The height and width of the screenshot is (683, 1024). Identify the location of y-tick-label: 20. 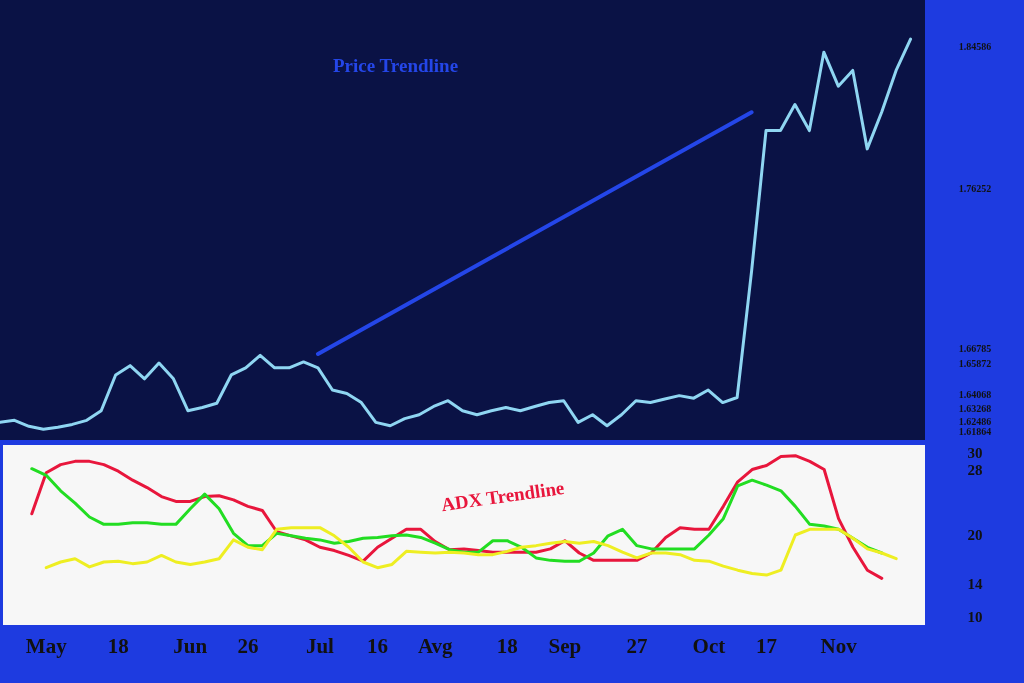
(975, 535).